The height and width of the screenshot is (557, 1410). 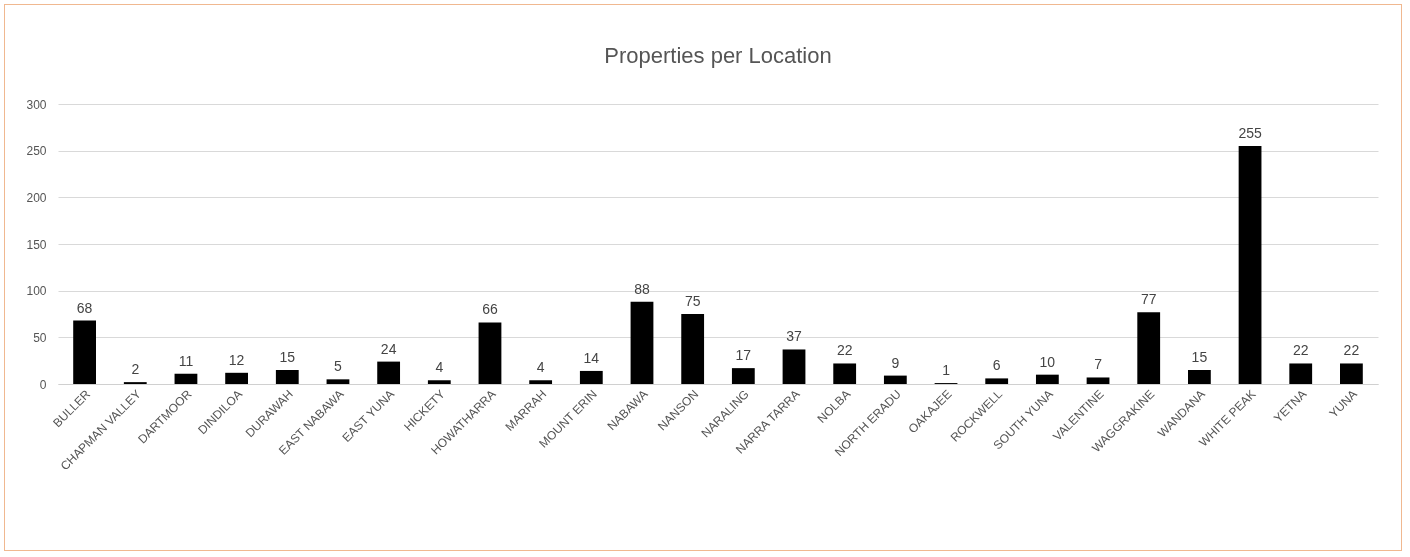 What do you see at coordinates (642, 288) in the screenshot?
I see `data-label: 88` at bounding box center [642, 288].